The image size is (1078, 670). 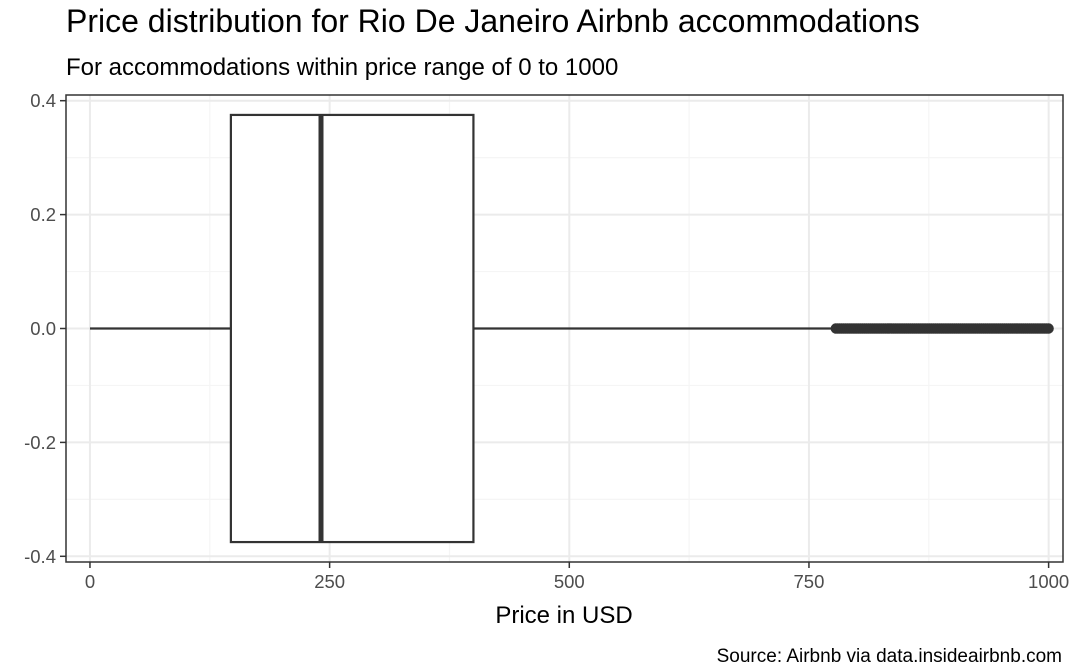 I want to click on x-tick-label: 250, so click(x=329, y=581).